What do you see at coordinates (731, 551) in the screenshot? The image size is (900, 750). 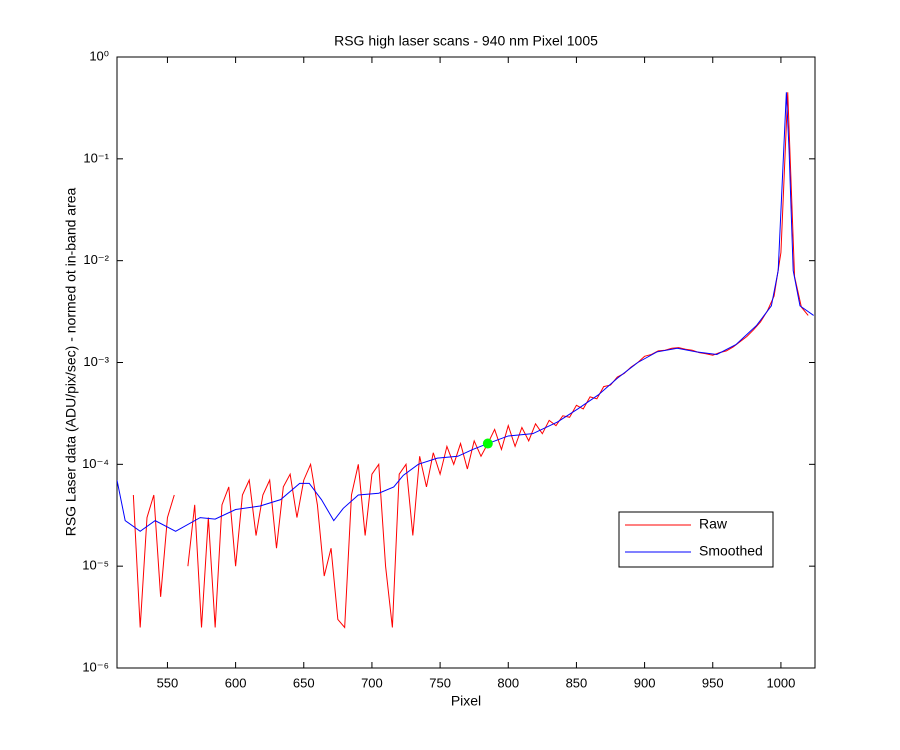 I see `legend-label: Smoothed` at bounding box center [731, 551].